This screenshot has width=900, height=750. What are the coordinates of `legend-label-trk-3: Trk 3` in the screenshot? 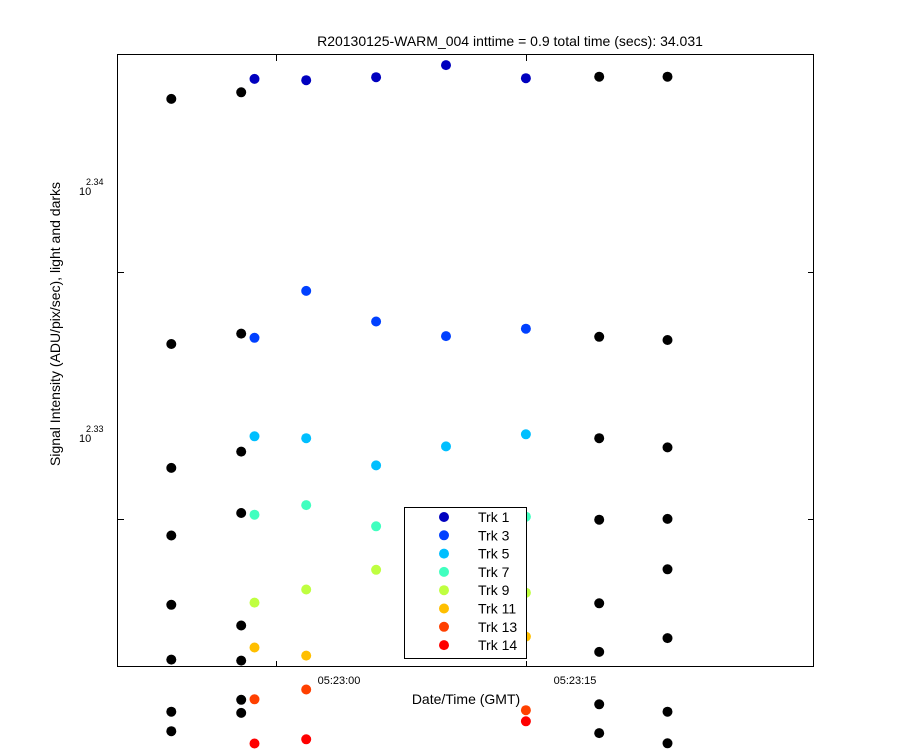 It's located at (494, 535).